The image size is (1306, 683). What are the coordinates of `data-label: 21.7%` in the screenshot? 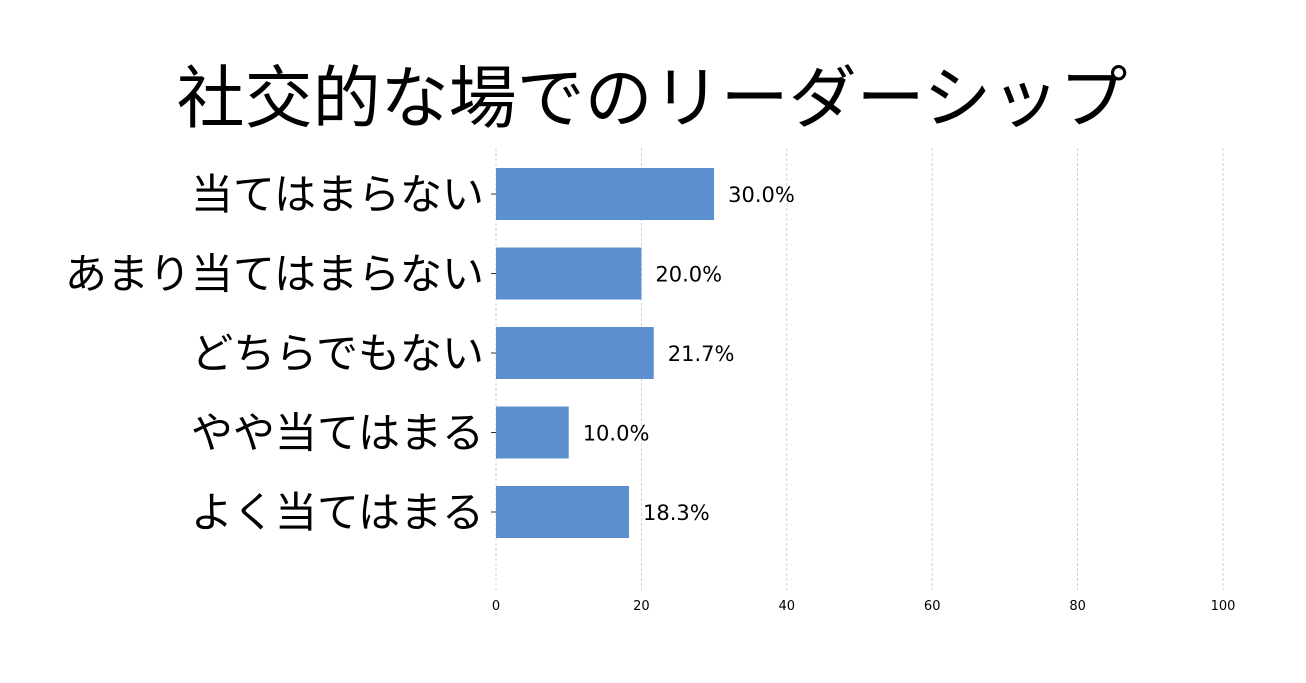 It's located at (701, 354).